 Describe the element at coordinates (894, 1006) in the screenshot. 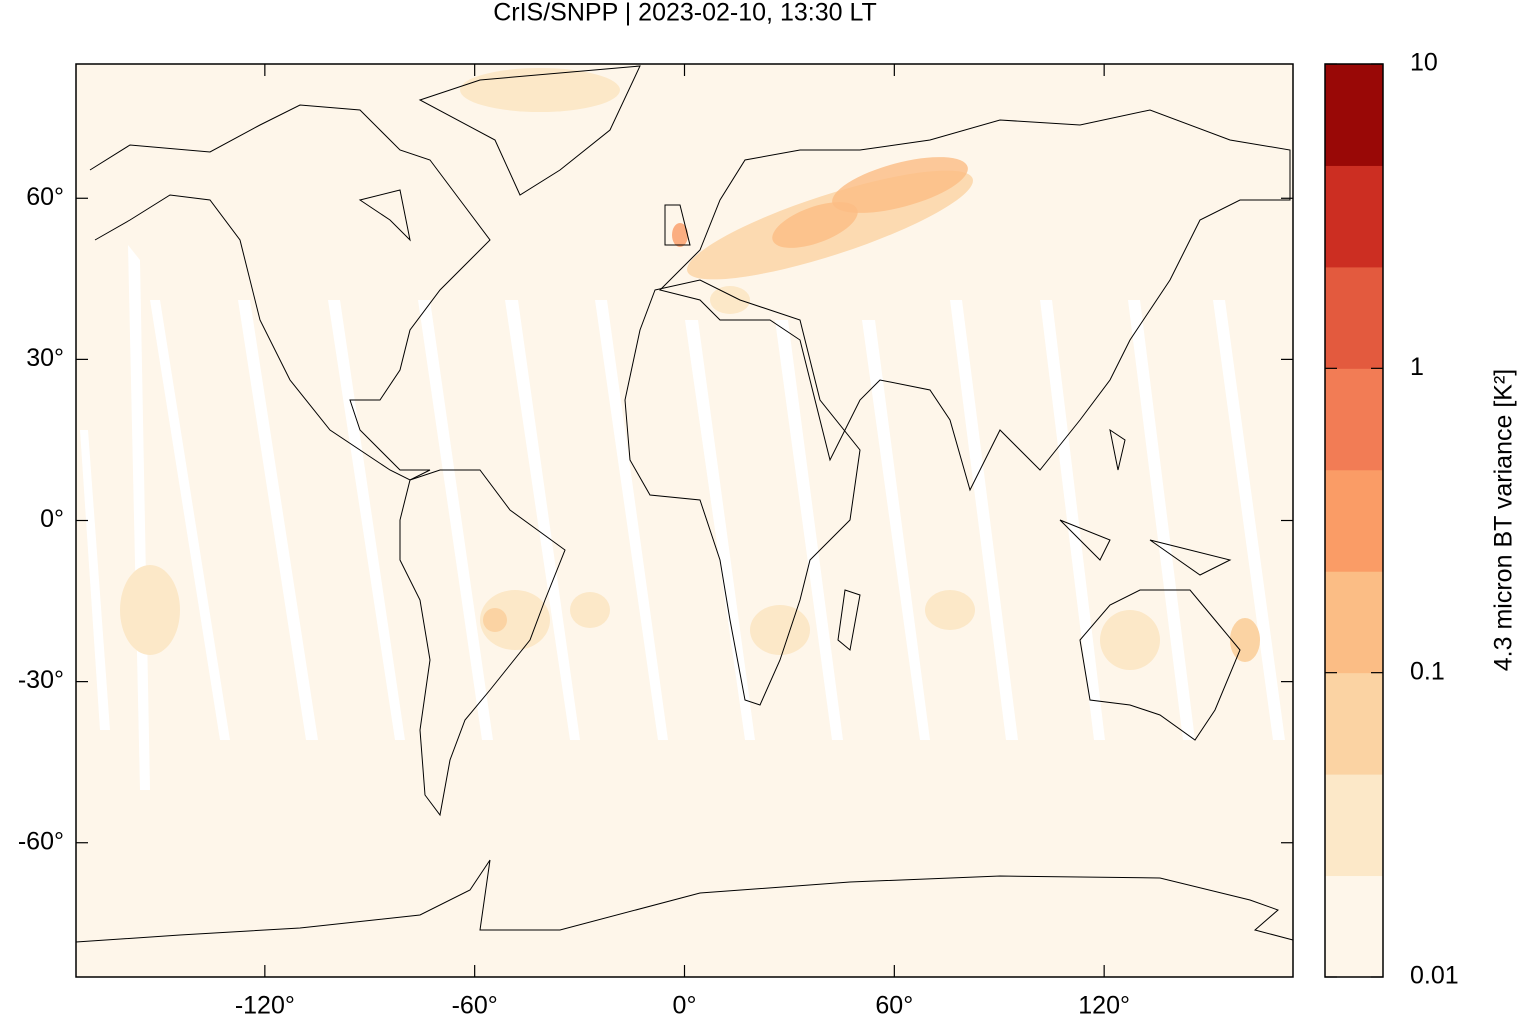

I see `x-tick-label: 60°` at that location.